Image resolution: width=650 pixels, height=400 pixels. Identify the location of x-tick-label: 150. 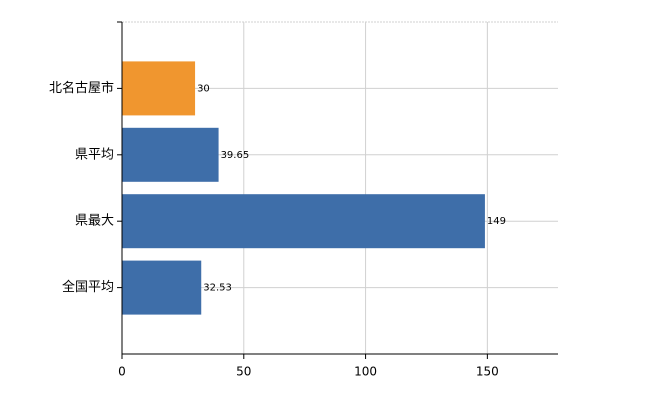
(487, 372).